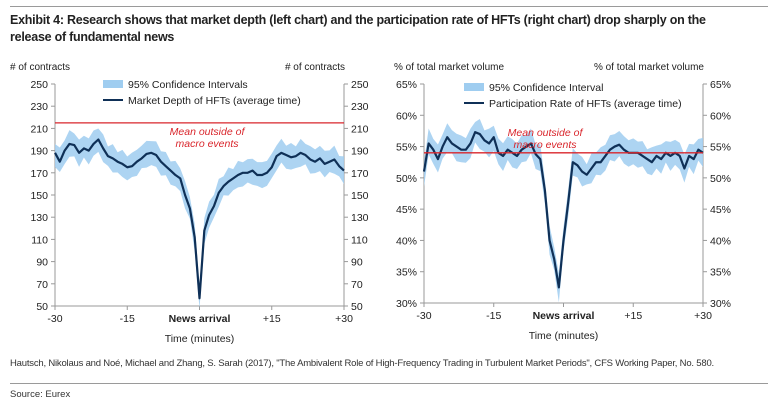 The image size is (768, 407). What do you see at coordinates (406, 304) in the screenshot?
I see `chart2-y-tick-label-left: 30%` at bounding box center [406, 304].